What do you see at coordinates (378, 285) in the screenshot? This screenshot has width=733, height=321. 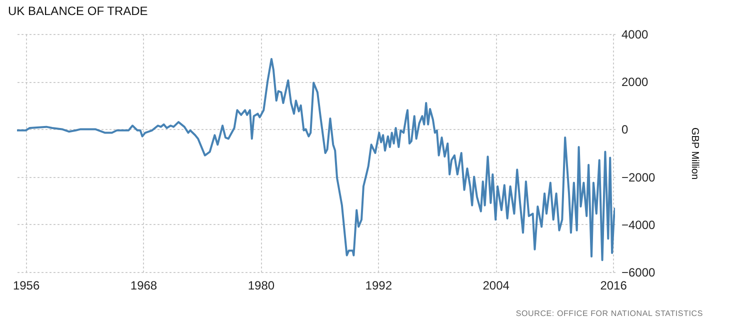 I see `x-tick-label: 1992` at bounding box center [378, 285].